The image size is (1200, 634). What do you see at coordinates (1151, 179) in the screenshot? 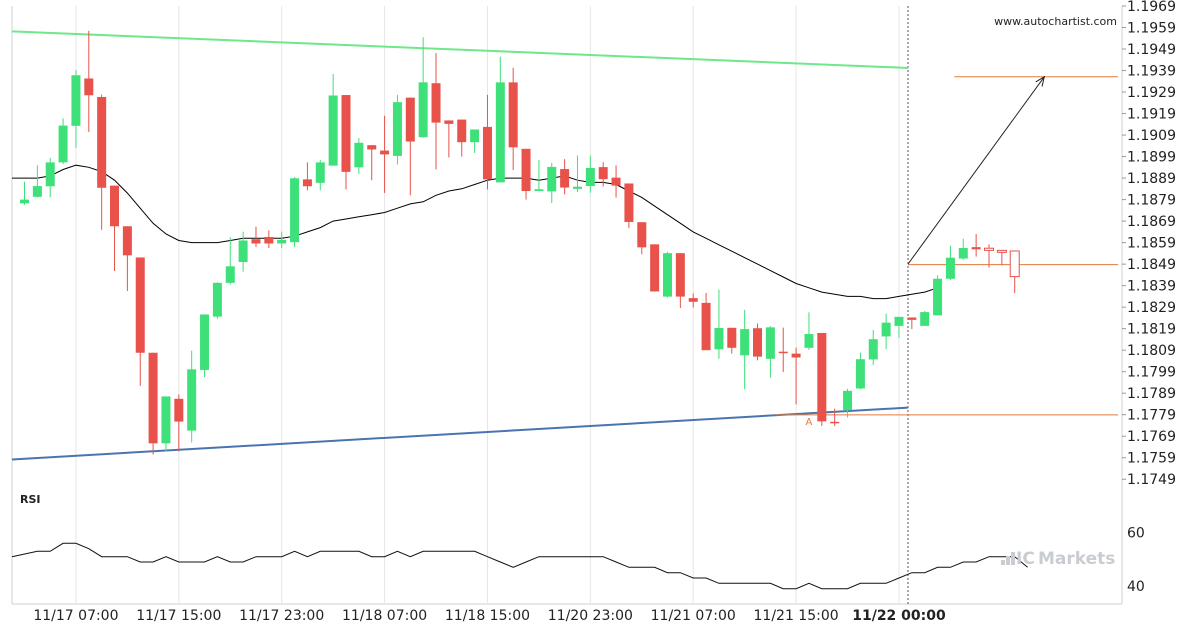
I see `price-tick-label: 1.1889` at bounding box center [1151, 179].